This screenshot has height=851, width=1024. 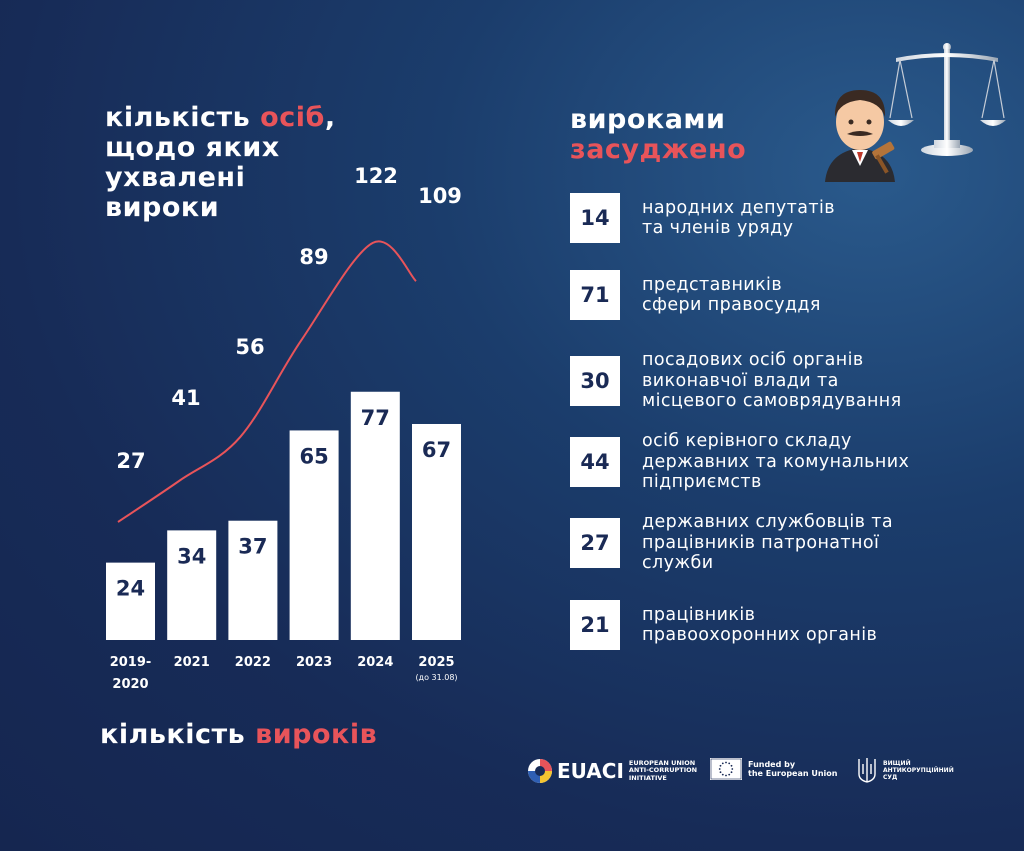 I want to click on judge-emoji-icon, so click(x=860, y=136).